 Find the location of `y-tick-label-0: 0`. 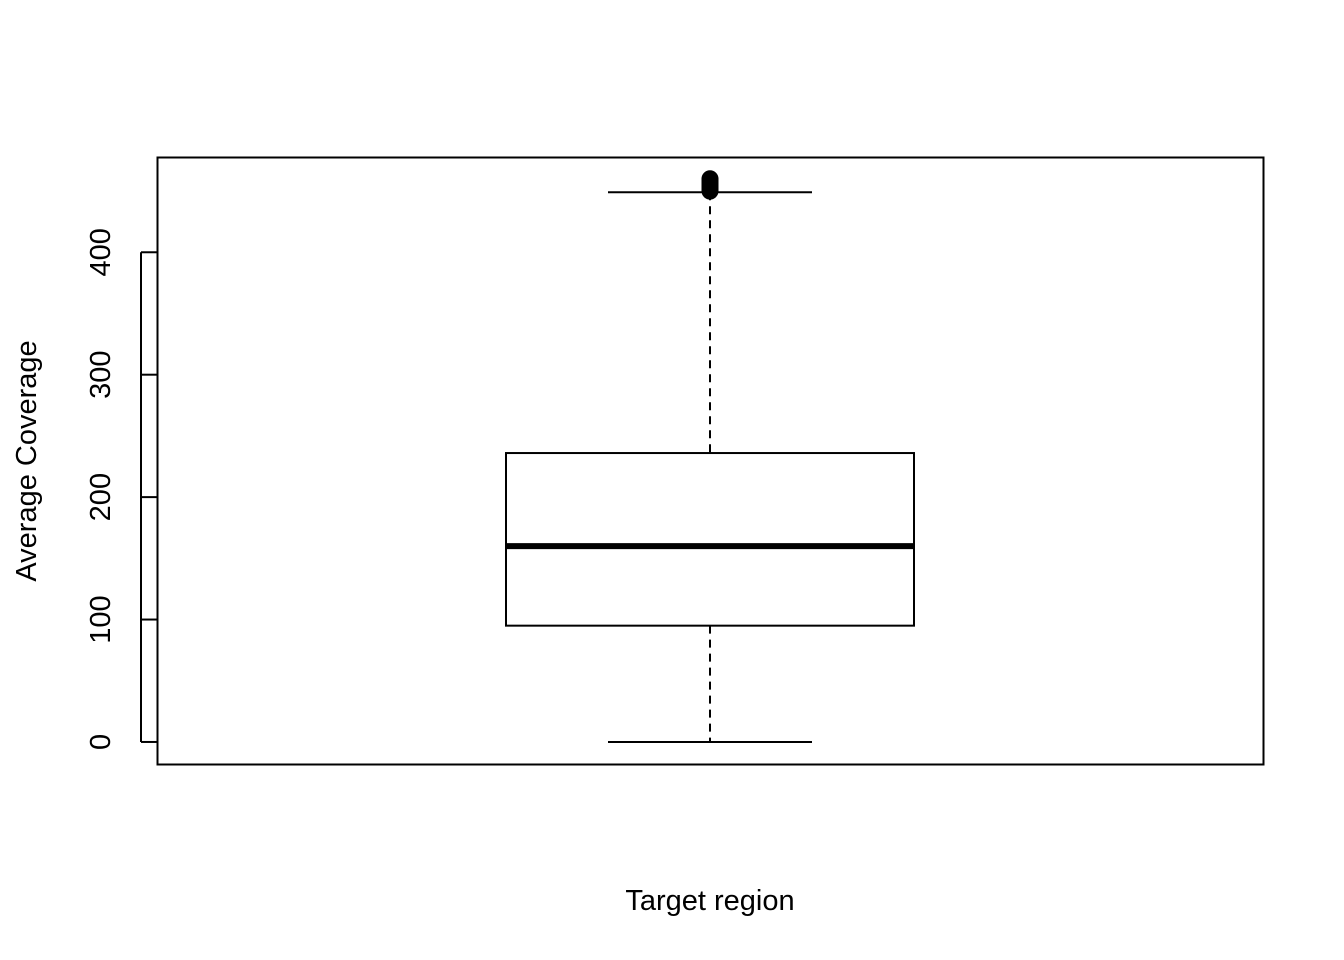

y-tick-label-0: 0 is located at coordinates (101, 742).